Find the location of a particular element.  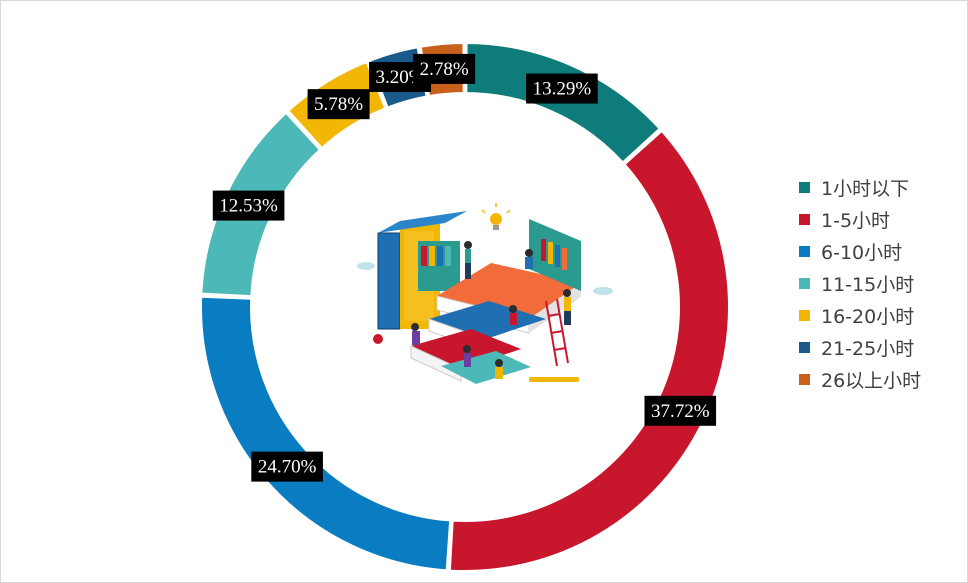

legend-label: 1-5小时 is located at coordinates (856, 220).